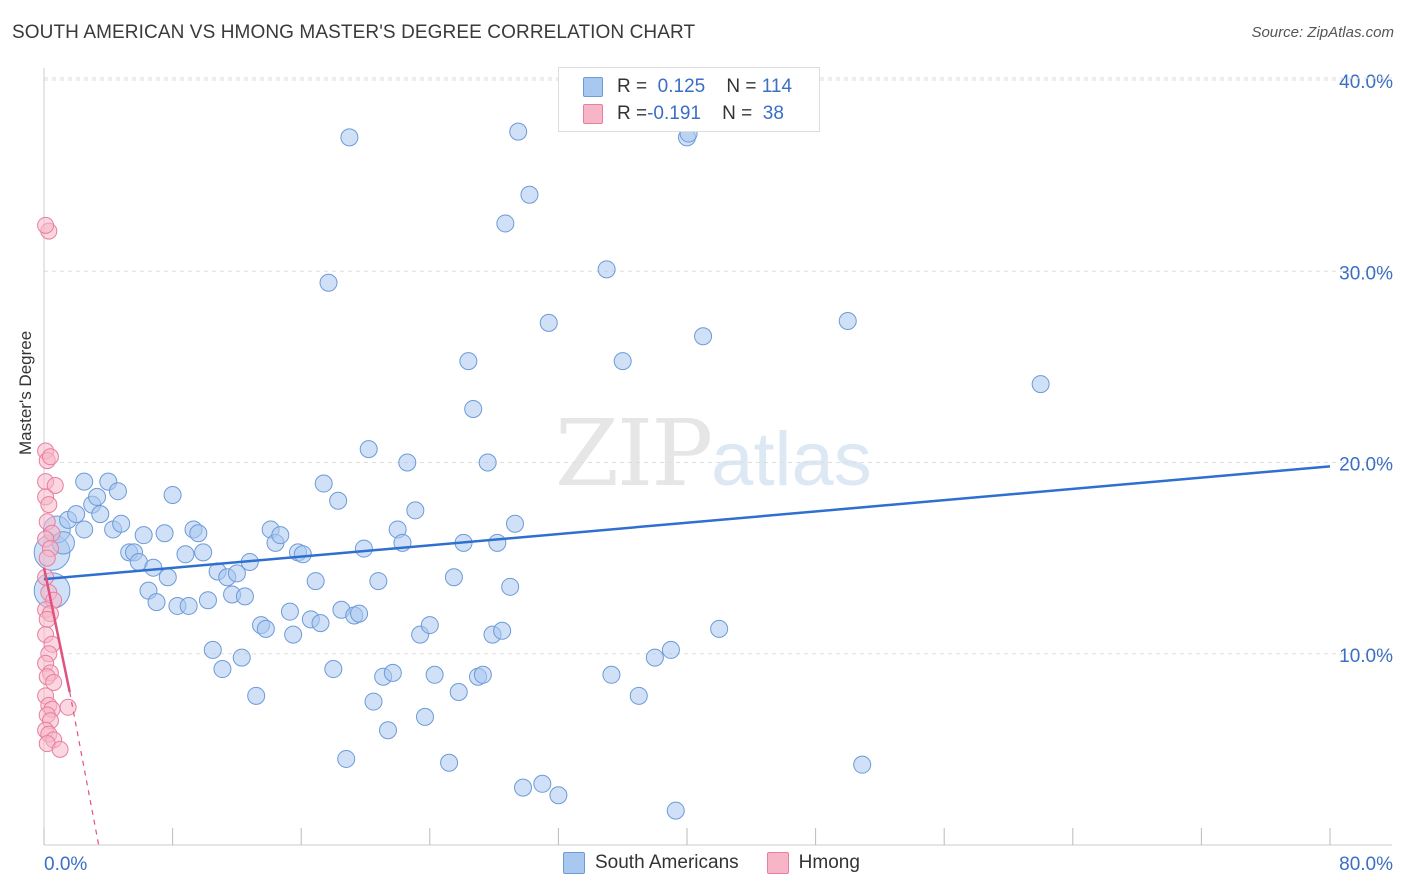 The height and width of the screenshot is (892, 1406). I want to click on x-tick-label: 80.0%, so click(1366, 864).